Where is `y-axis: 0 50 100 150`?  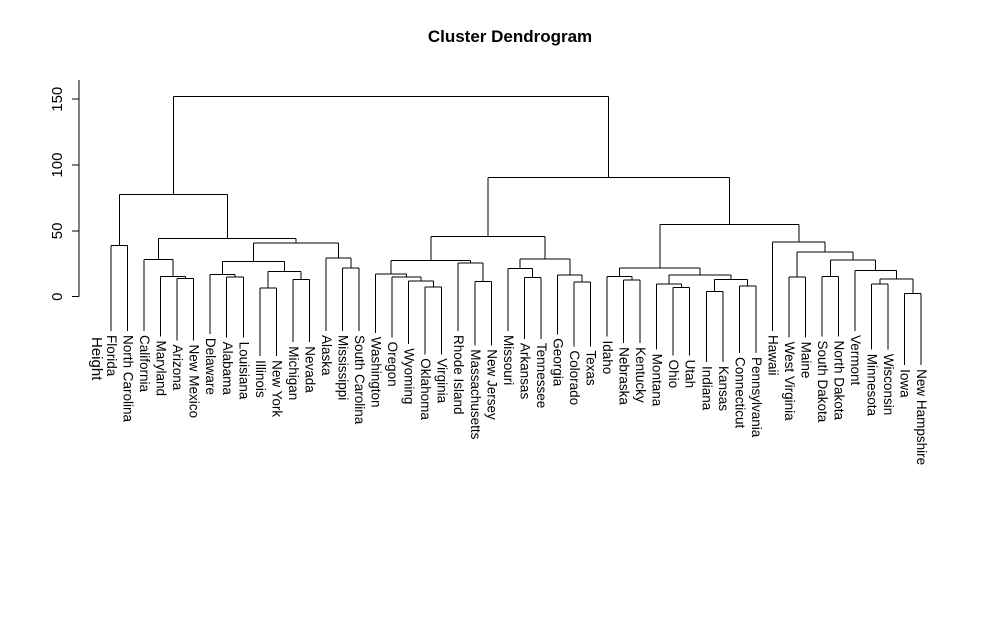 y-axis: 0 50 100 150 is located at coordinates (64, 190).